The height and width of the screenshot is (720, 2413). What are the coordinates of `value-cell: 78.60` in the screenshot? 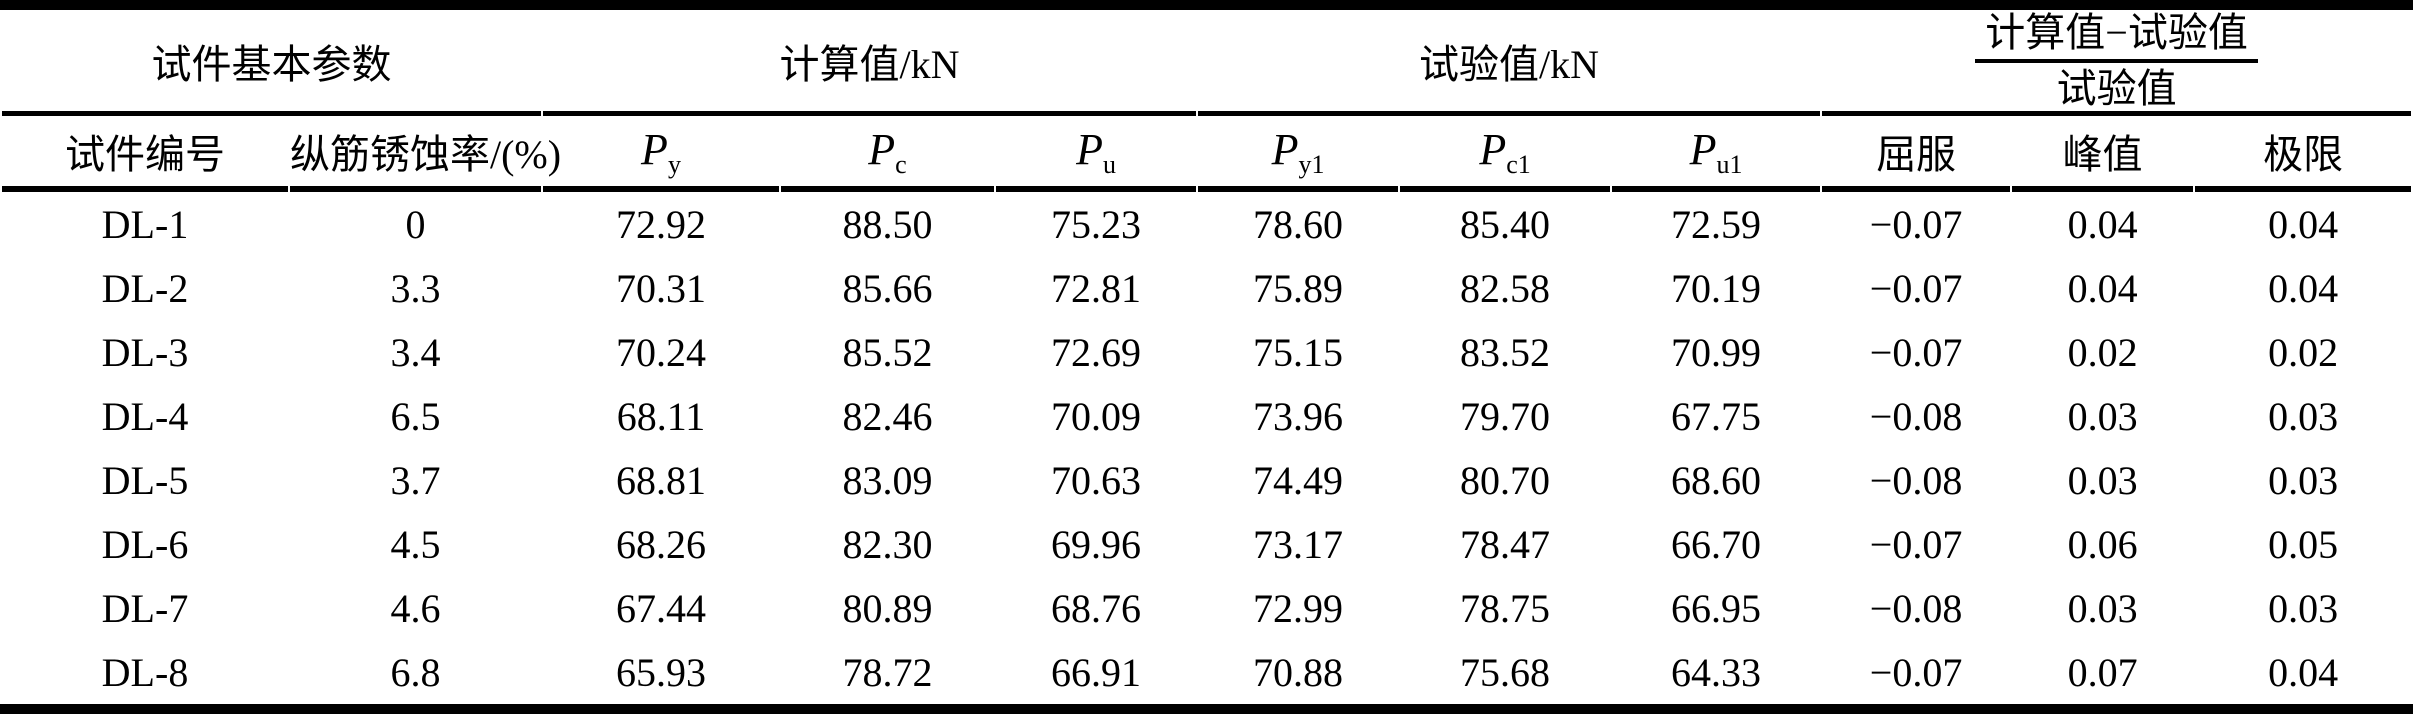 It's located at (1298, 224).